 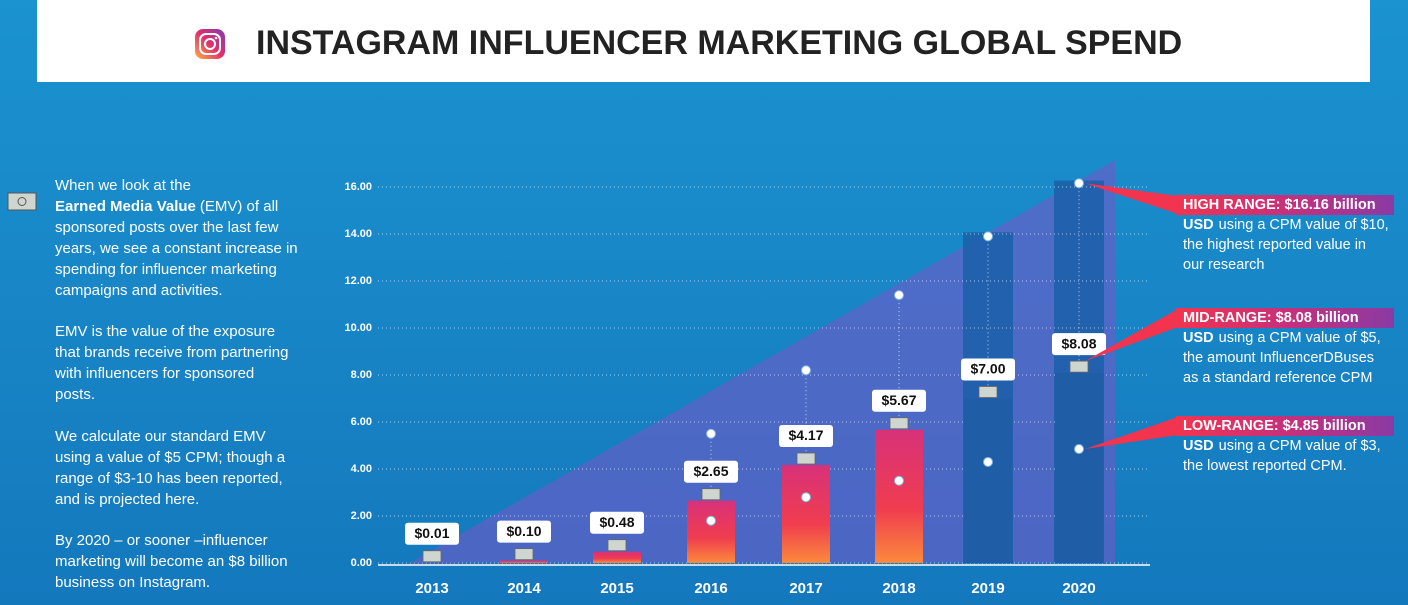 What do you see at coordinates (358, 328) in the screenshot?
I see `y-tick-label: 10.00` at bounding box center [358, 328].